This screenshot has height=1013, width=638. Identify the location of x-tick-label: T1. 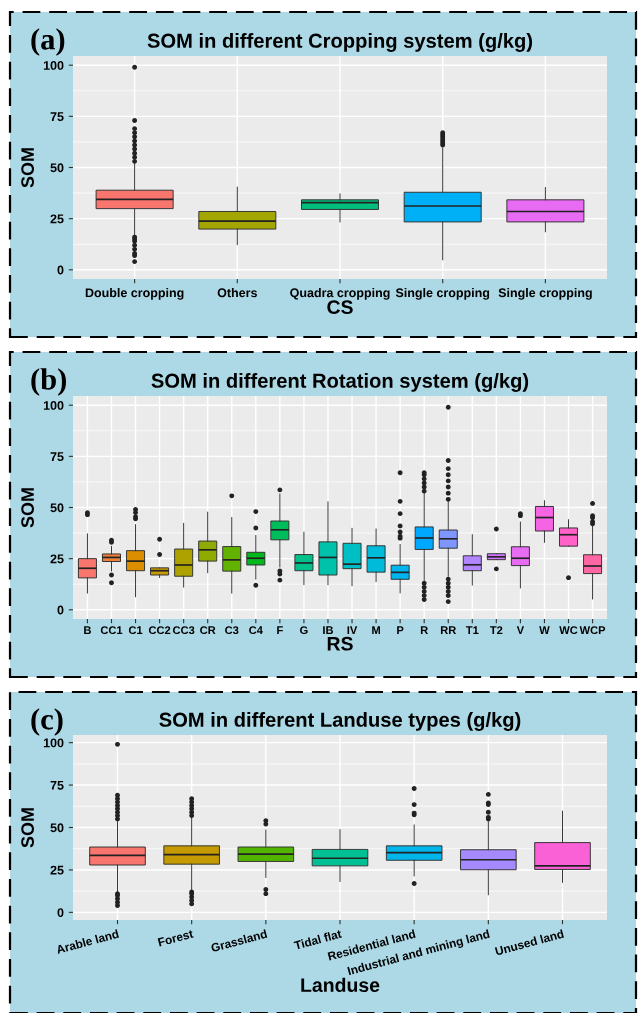
(472, 630).